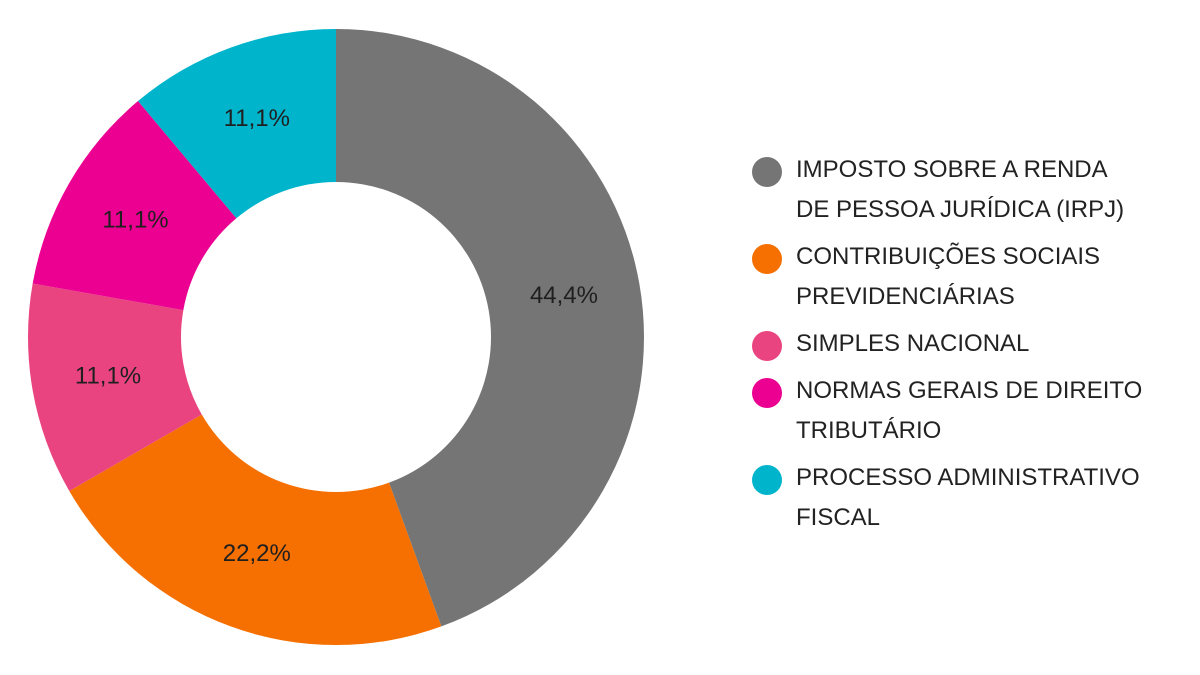 This screenshot has height=675, width=1200. I want to click on slice-label-4: 11,1%, so click(257, 118).